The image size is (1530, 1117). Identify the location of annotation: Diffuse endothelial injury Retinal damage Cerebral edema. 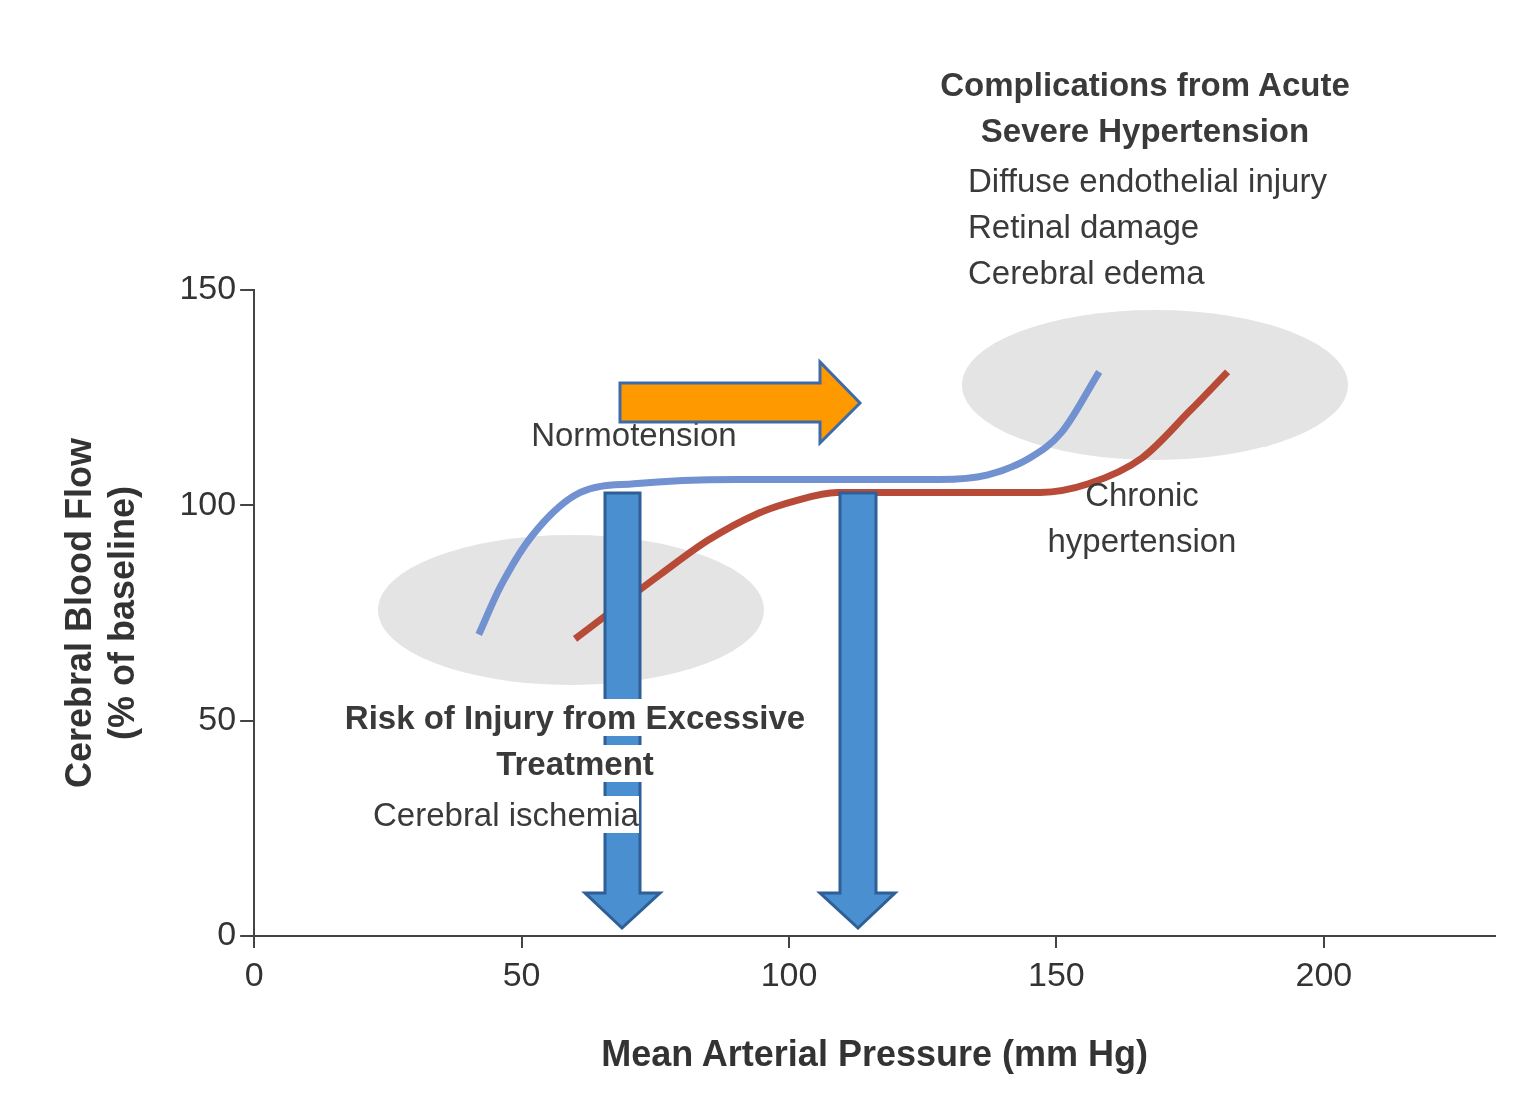
(1147, 226).